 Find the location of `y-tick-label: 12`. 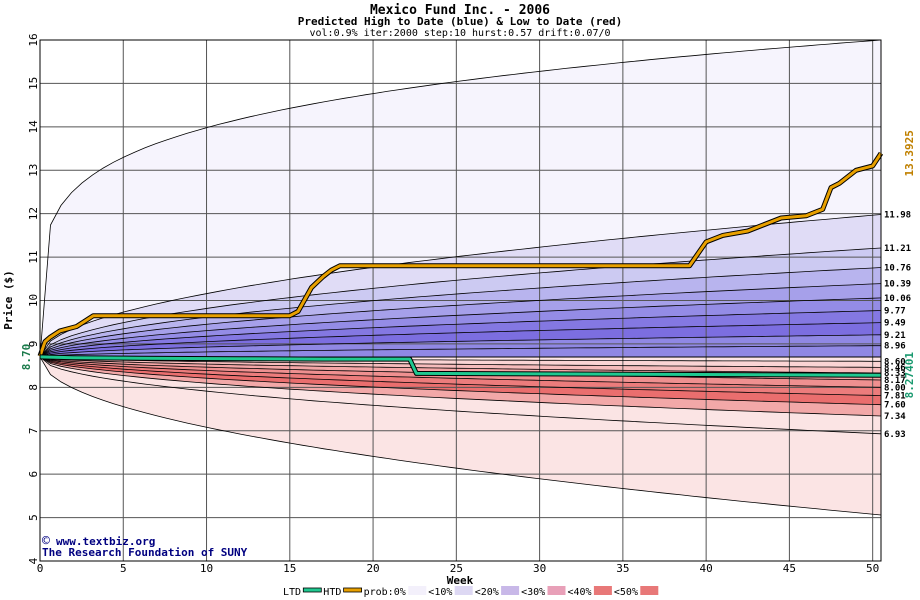

y-tick-label: 12 is located at coordinates (33, 213).